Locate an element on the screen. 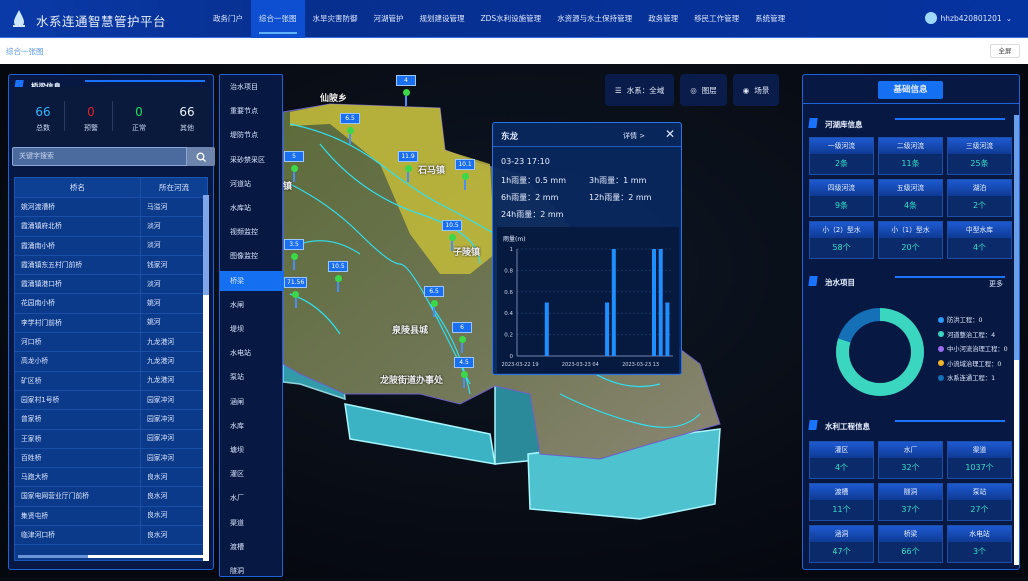  legend-item: 防洪工程：0 is located at coordinates (960, 319).